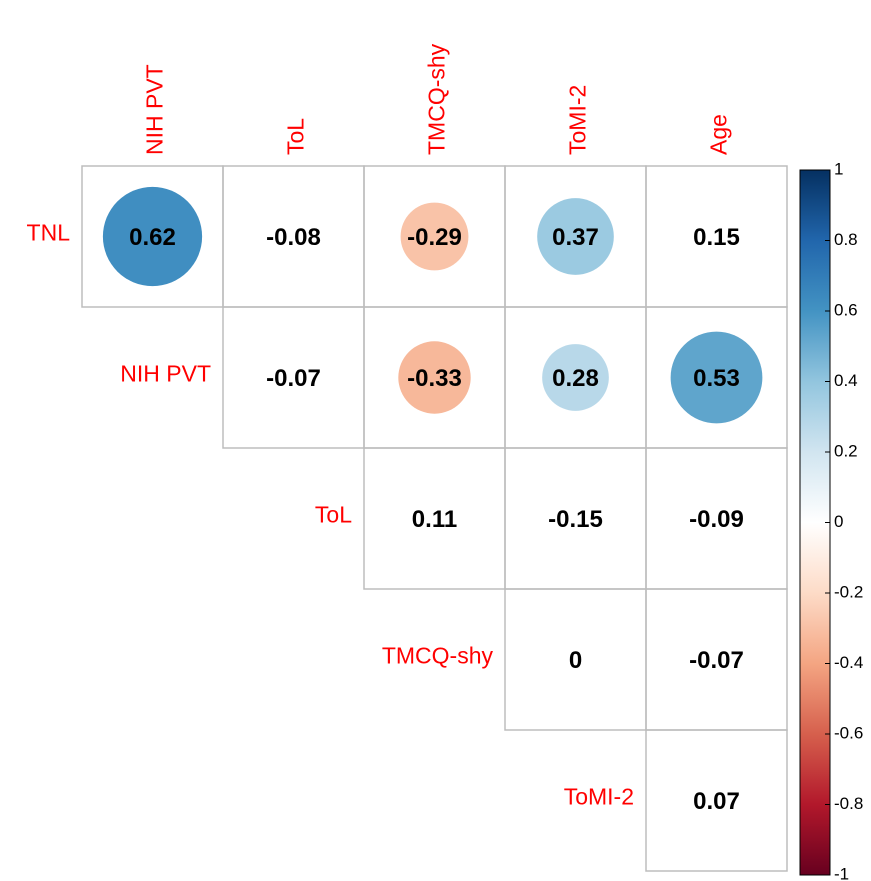 The image size is (871, 881). I want to click on row-label: ToMI-2, so click(599, 797).